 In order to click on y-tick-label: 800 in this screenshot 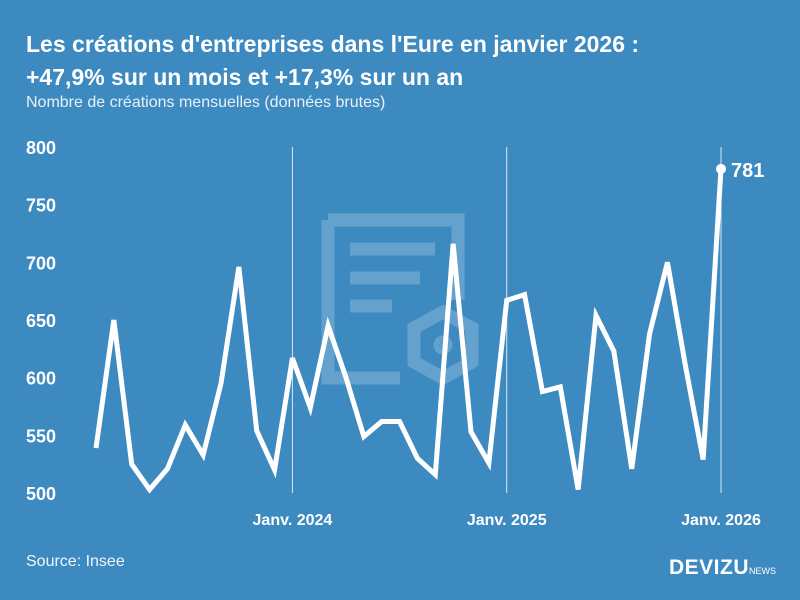, I will do `click(41, 148)`.